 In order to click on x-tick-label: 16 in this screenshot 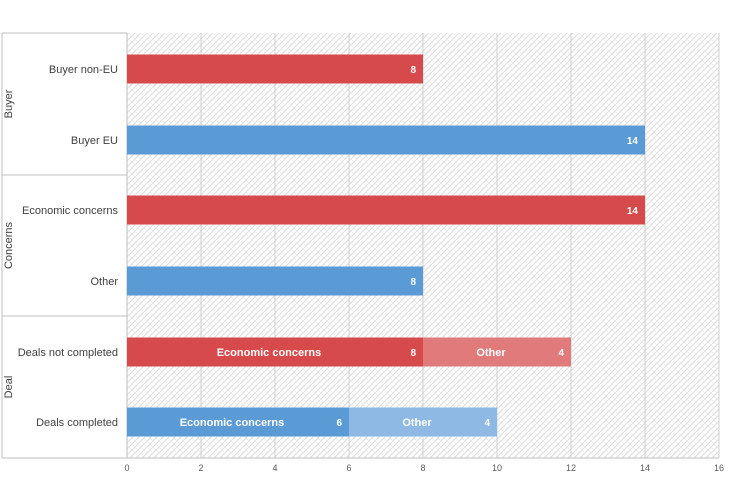, I will do `click(719, 468)`.